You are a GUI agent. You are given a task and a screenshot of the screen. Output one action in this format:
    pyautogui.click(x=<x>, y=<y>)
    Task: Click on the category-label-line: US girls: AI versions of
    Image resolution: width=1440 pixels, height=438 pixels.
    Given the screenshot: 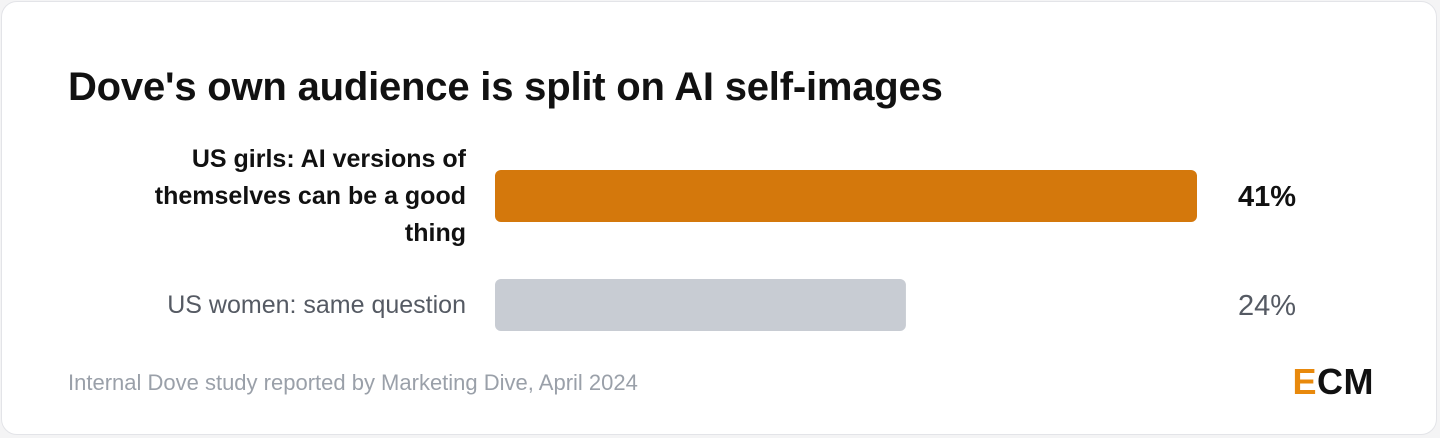 What is the action you would take?
    pyautogui.click(x=329, y=159)
    